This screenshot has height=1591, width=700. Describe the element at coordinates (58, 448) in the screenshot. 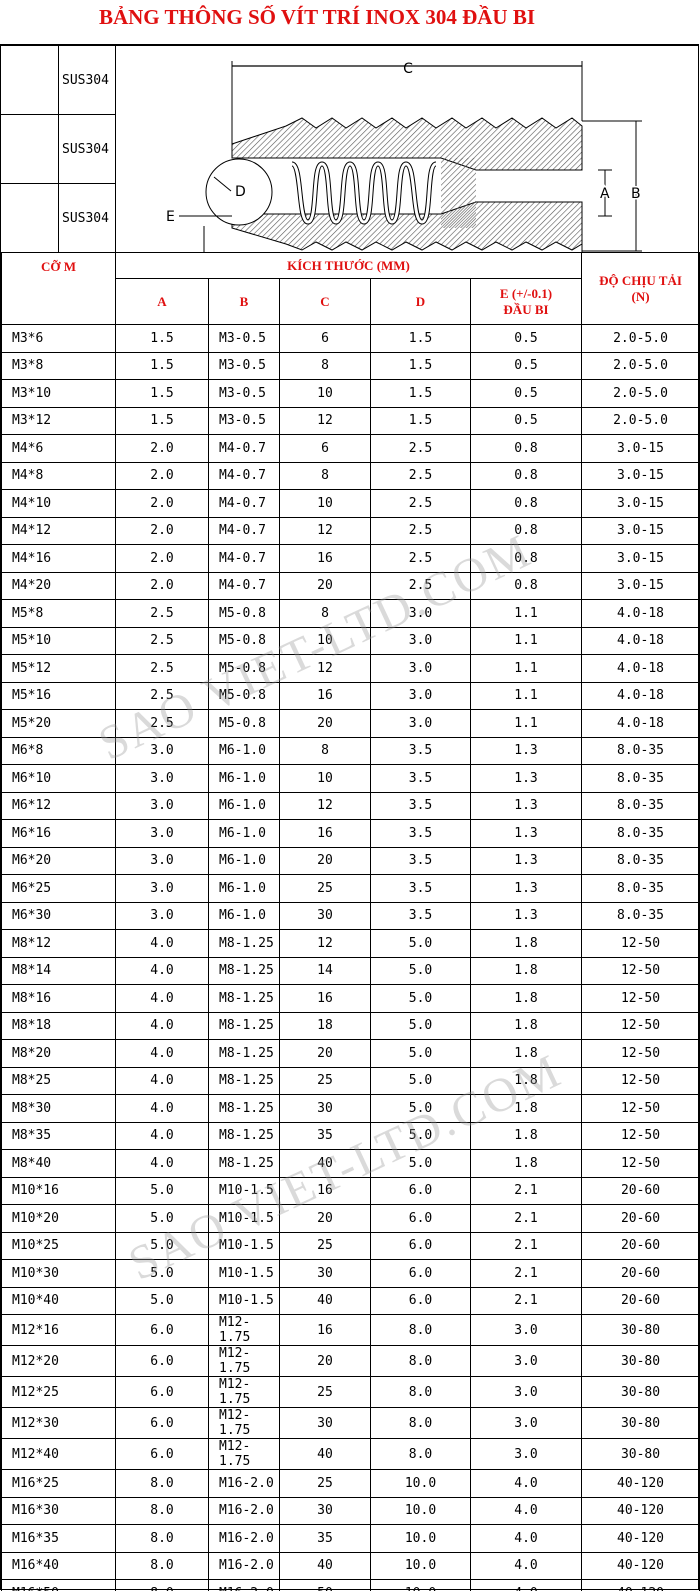

I see `cell-size: M4*6` at that location.